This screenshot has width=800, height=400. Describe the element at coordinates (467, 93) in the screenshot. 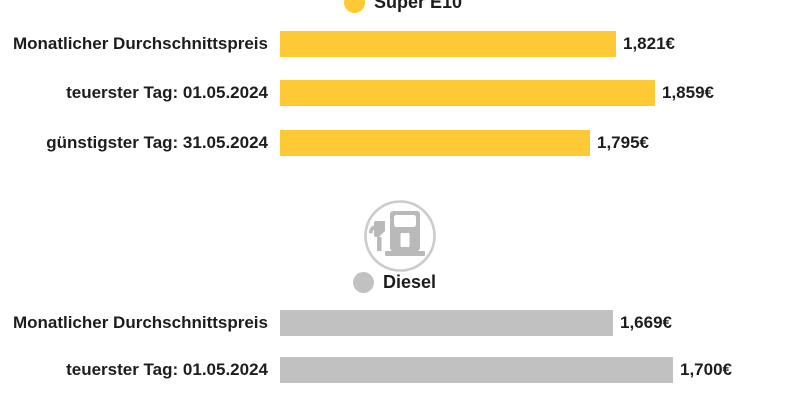

I see `bar-super-max` at that location.